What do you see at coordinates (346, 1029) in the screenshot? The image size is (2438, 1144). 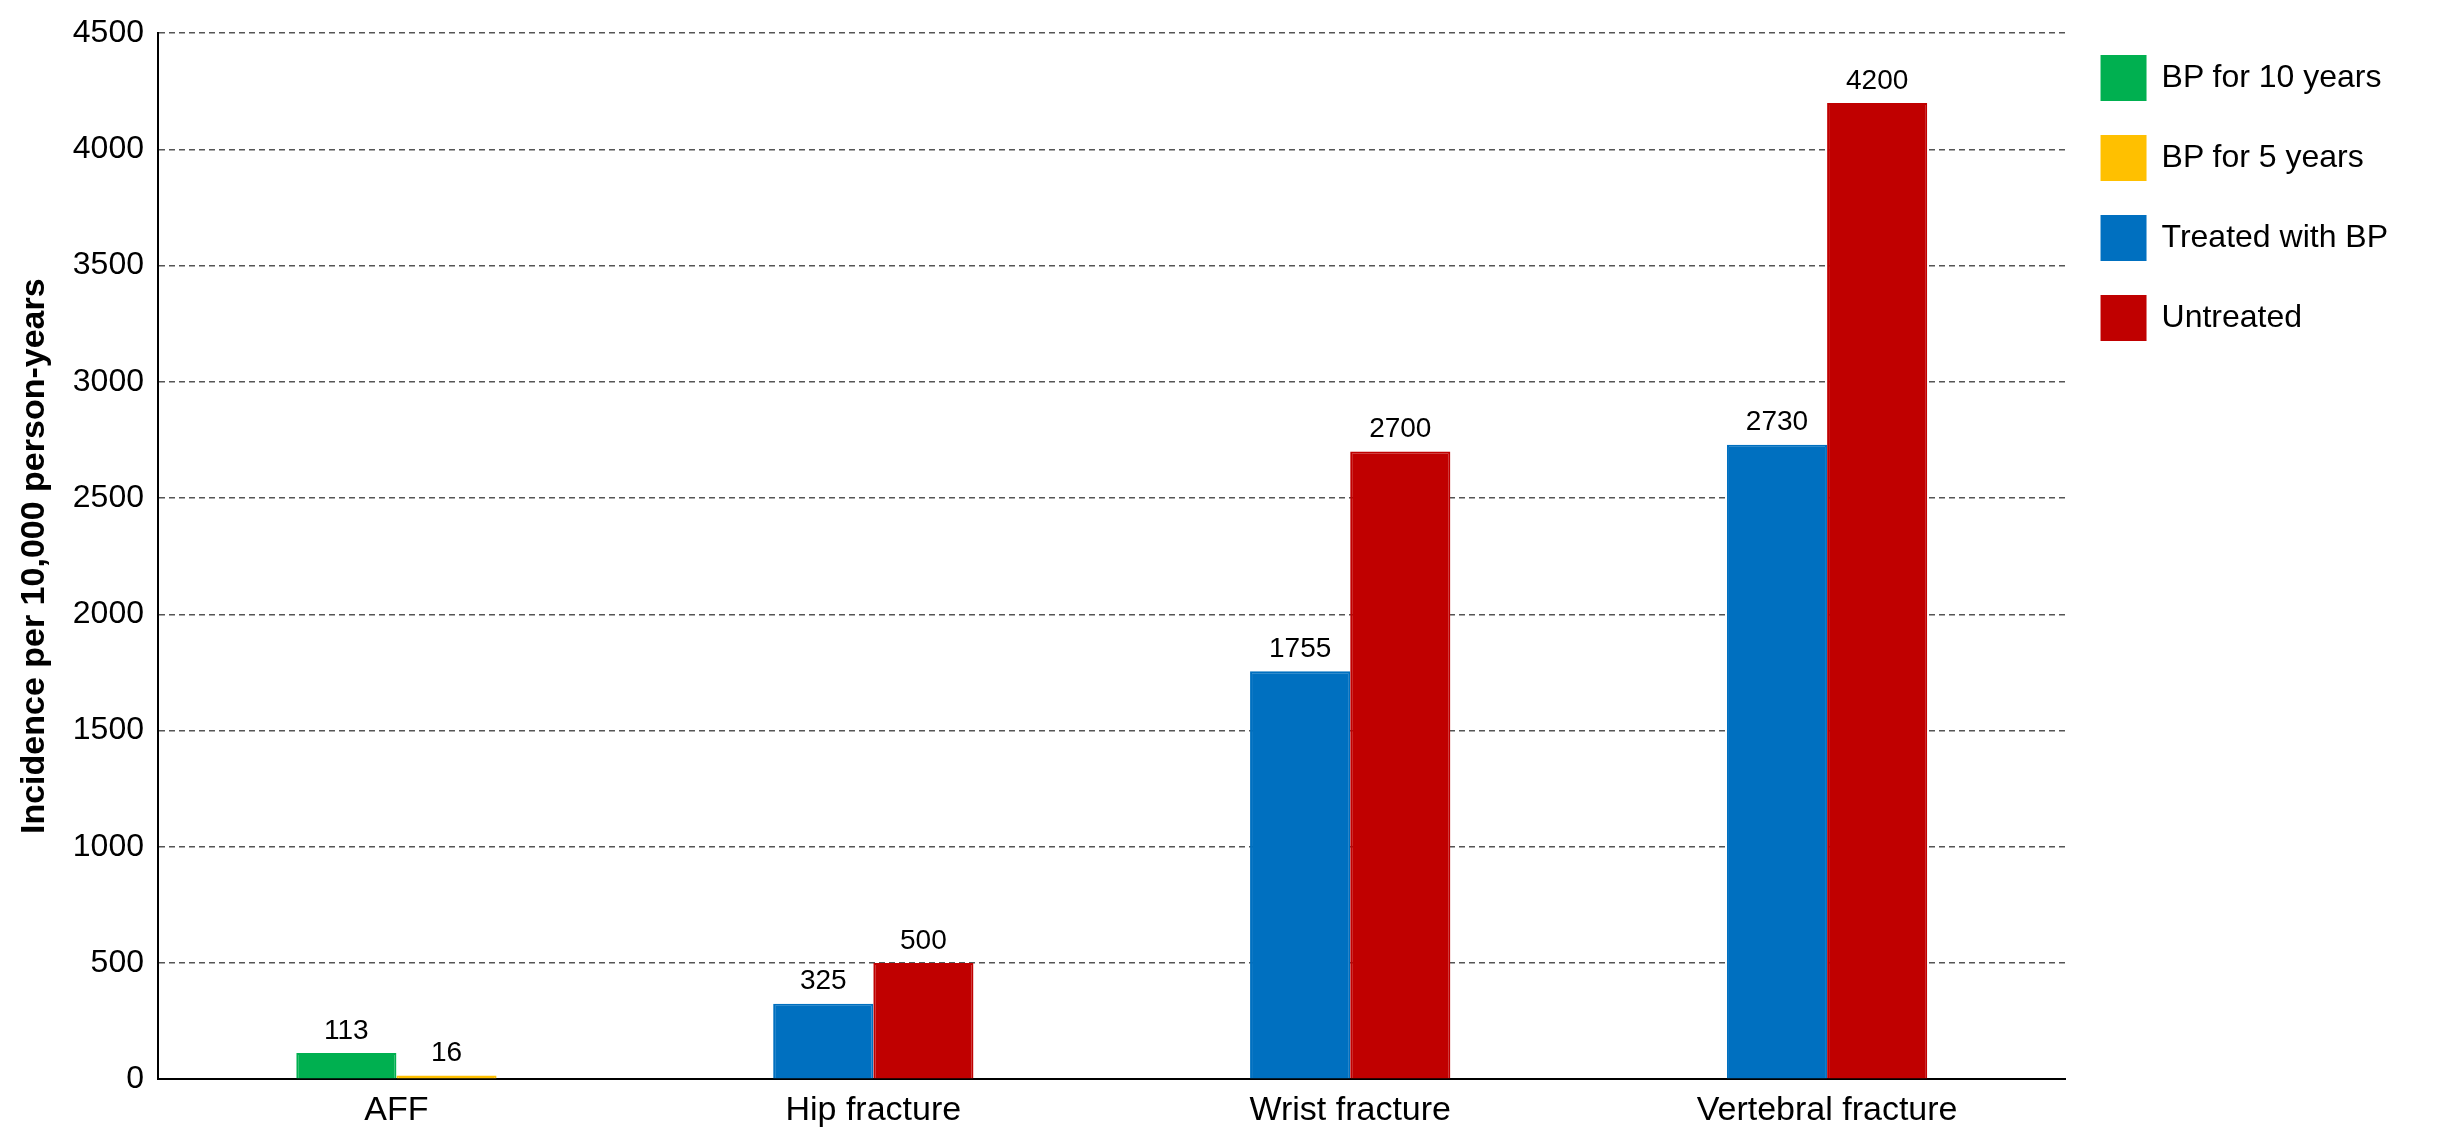 I see `data-label: 113` at bounding box center [346, 1029].